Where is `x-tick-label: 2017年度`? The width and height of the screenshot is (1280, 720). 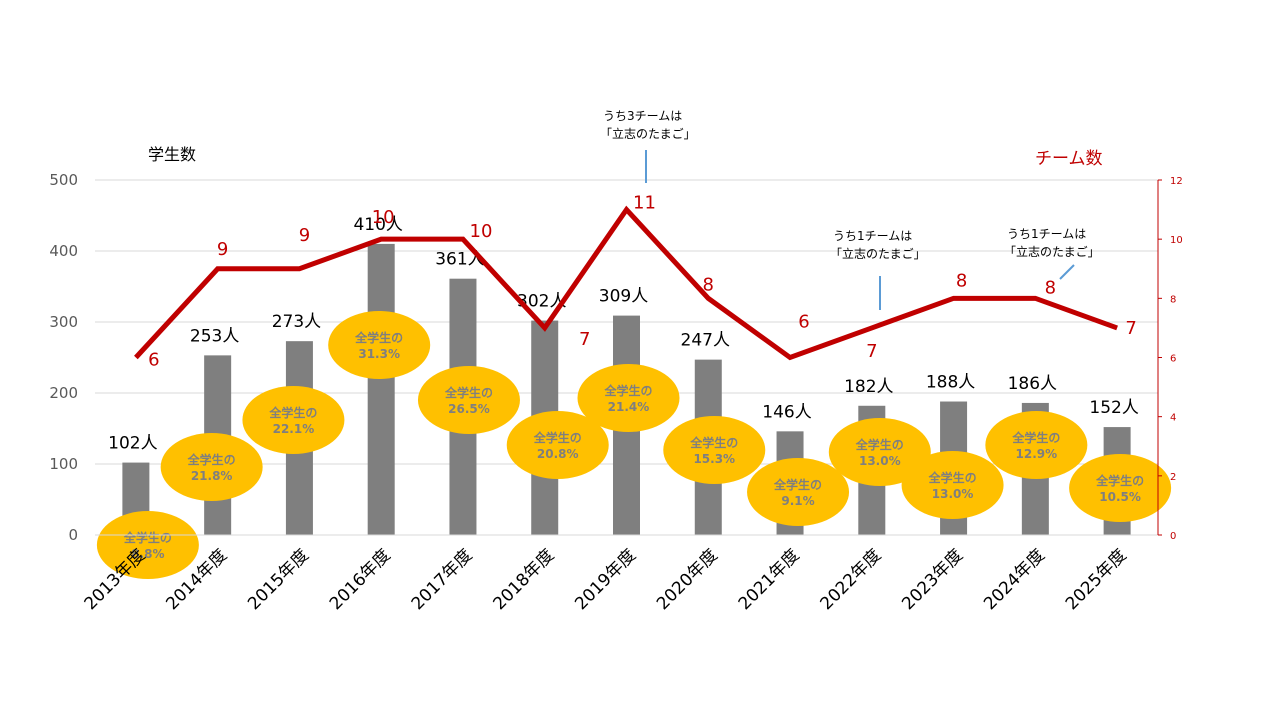 x-tick-label: 2017年度 is located at coordinates (442, 579).